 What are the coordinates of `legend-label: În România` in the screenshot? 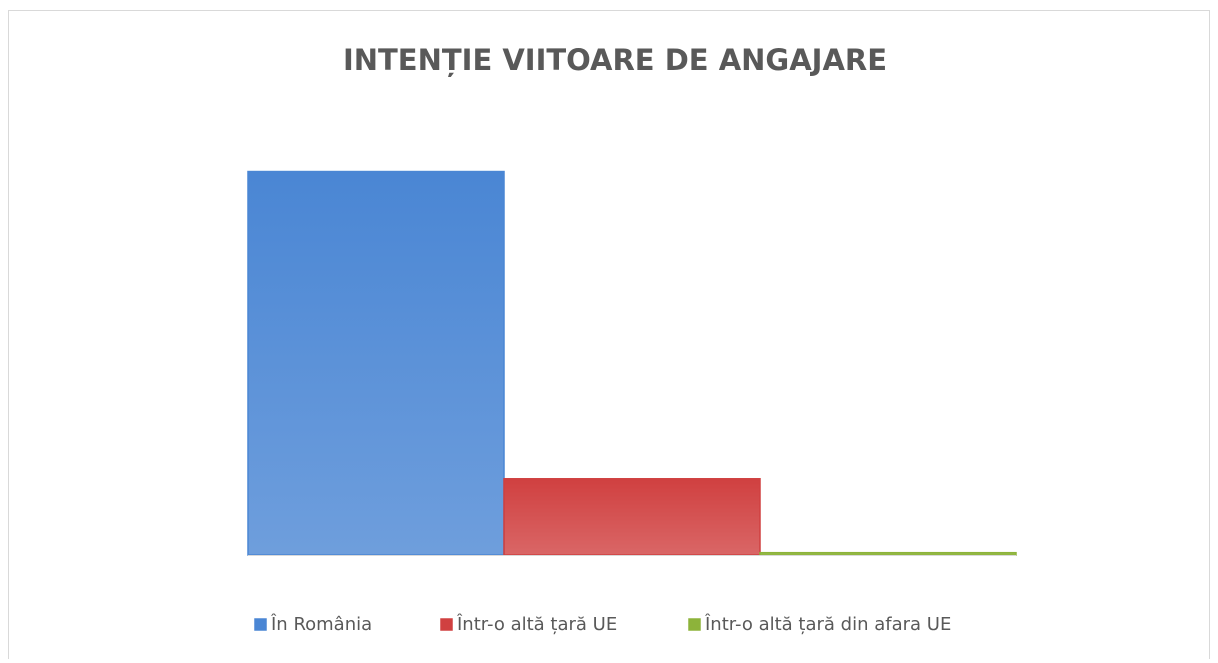 It's located at (321, 624).